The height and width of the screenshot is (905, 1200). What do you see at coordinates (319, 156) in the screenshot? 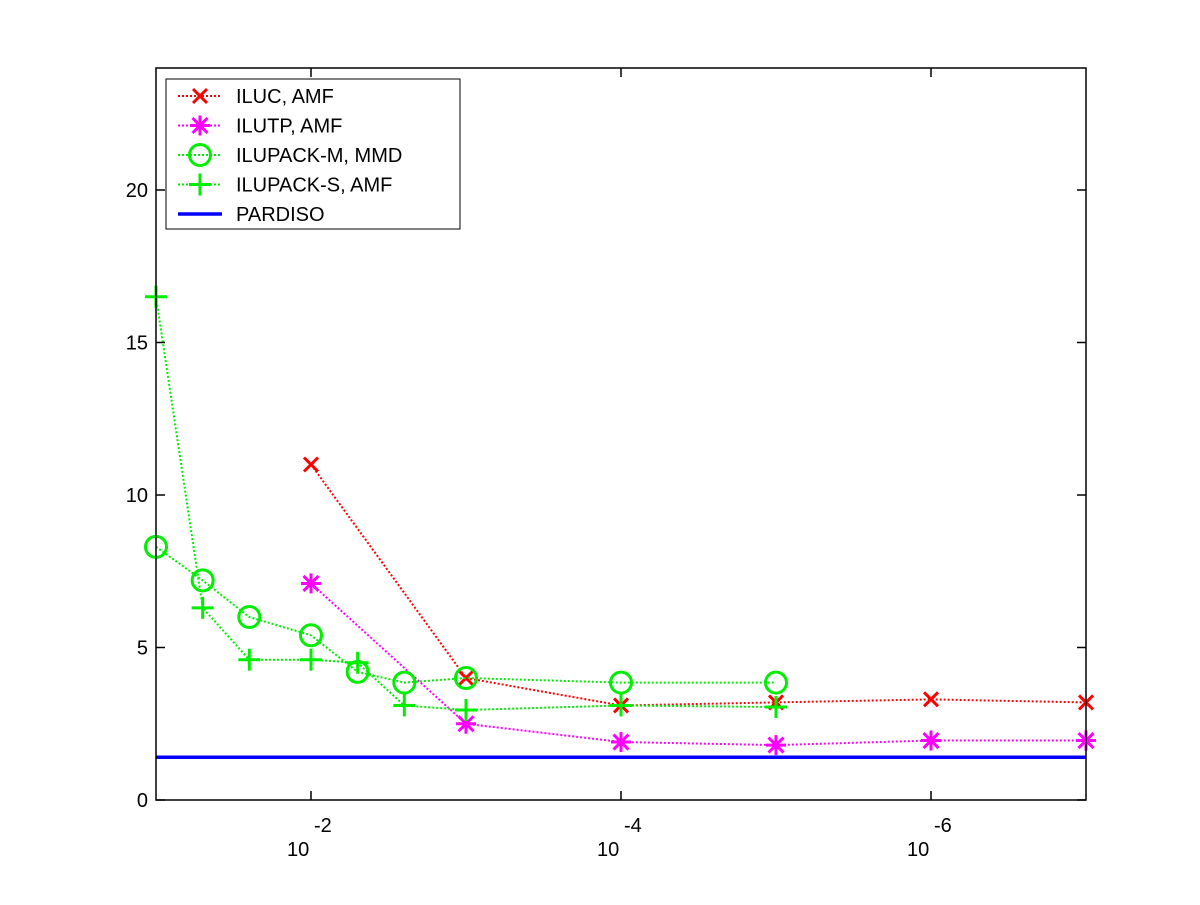
I see `legend-label: ILUPACK-M, MMD` at bounding box center [319, 156].